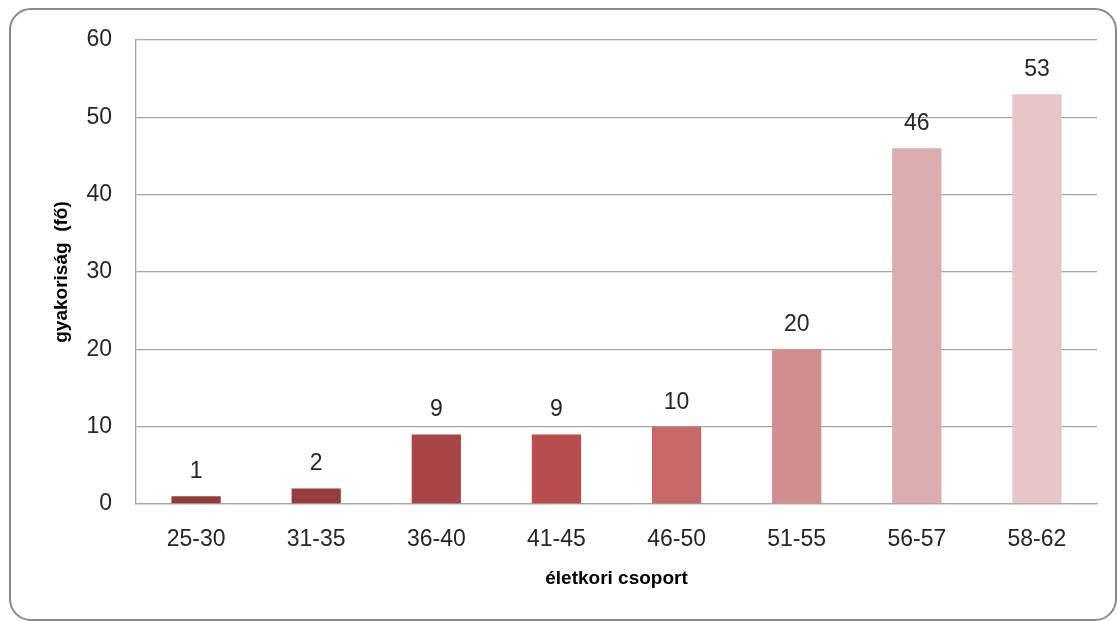  What do you see at coordinates (99, 347) in the screenshot?
I see `y-tick-label: 20` at bounding box center [99, 347].